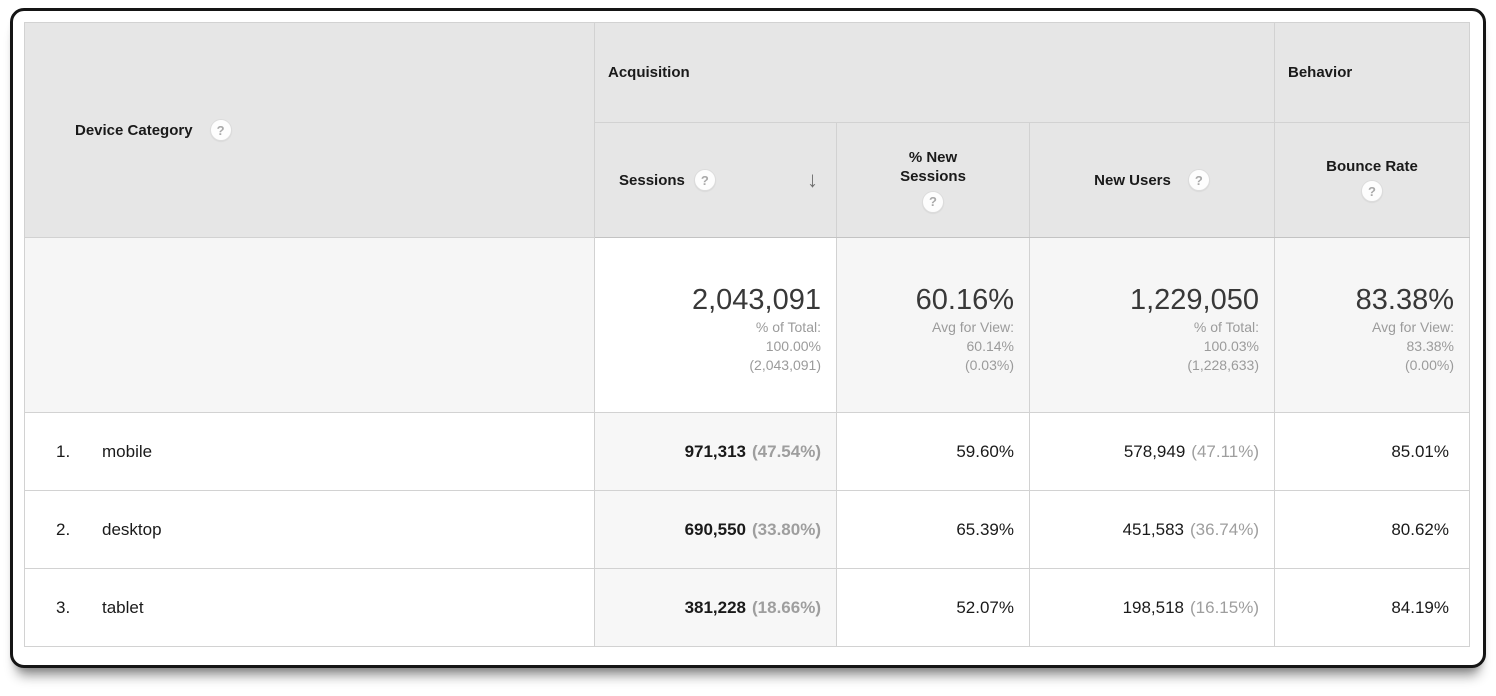 Image resolution: width=1496 pixels, height=696 pixels. Describe the element at coordinates (785, 364) in the screenshot. I see `summary-sessions-abs: (2,043,091)` at that location.